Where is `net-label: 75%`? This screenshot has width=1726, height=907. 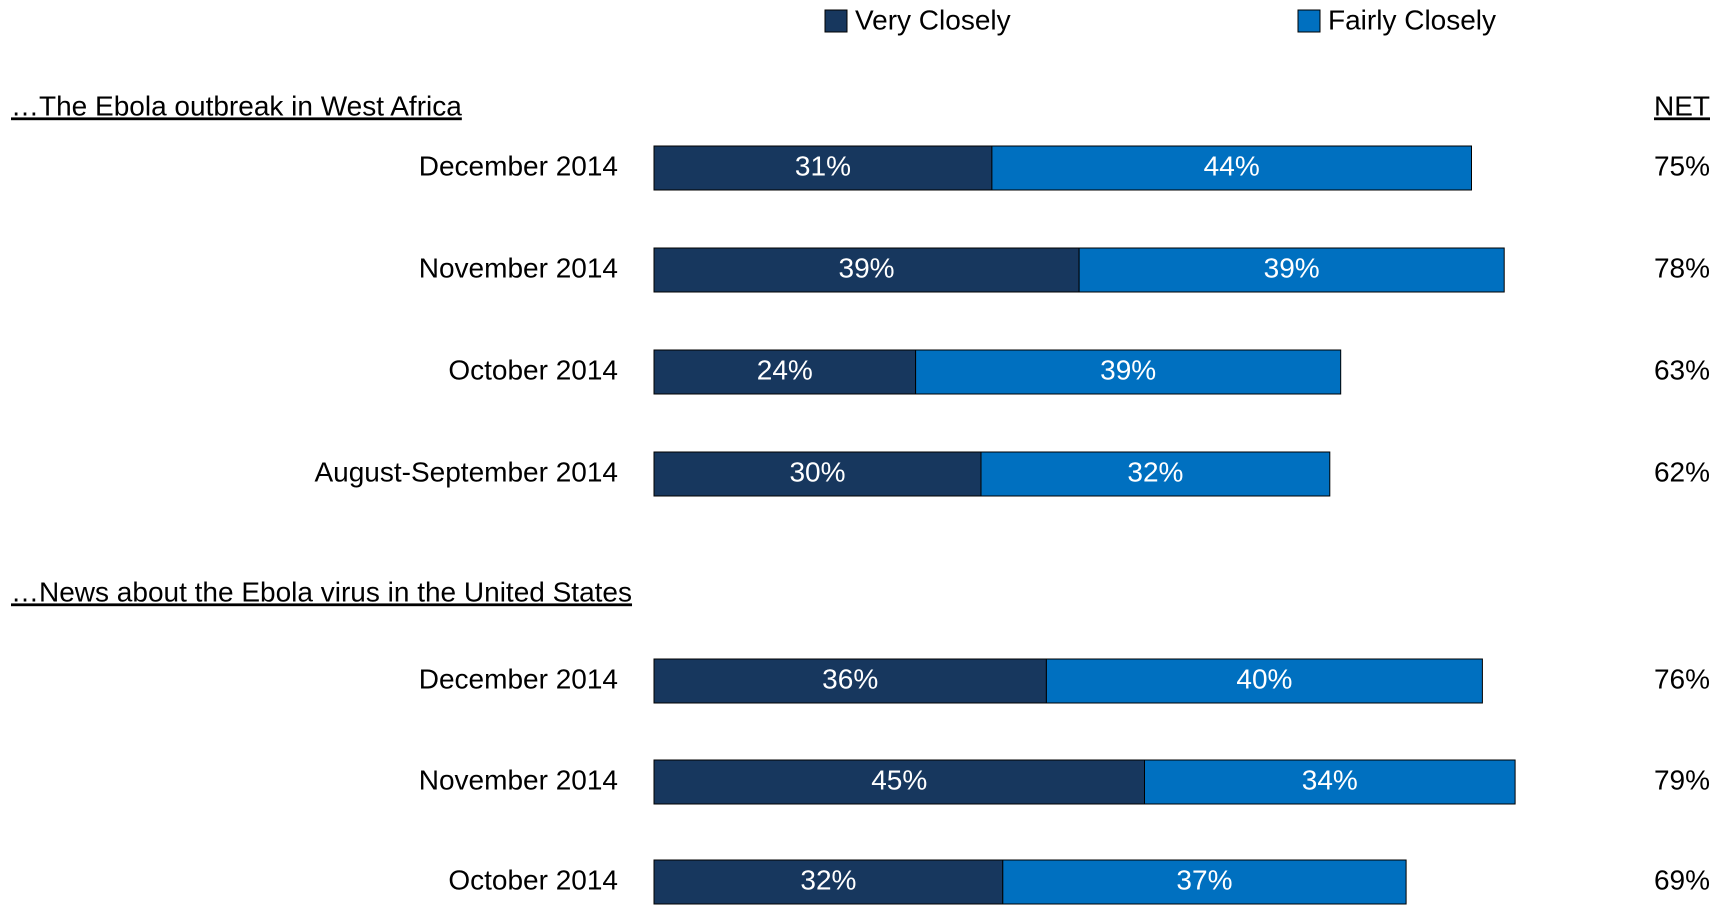 net-label: 75% is located at coordinates (1682, 165).